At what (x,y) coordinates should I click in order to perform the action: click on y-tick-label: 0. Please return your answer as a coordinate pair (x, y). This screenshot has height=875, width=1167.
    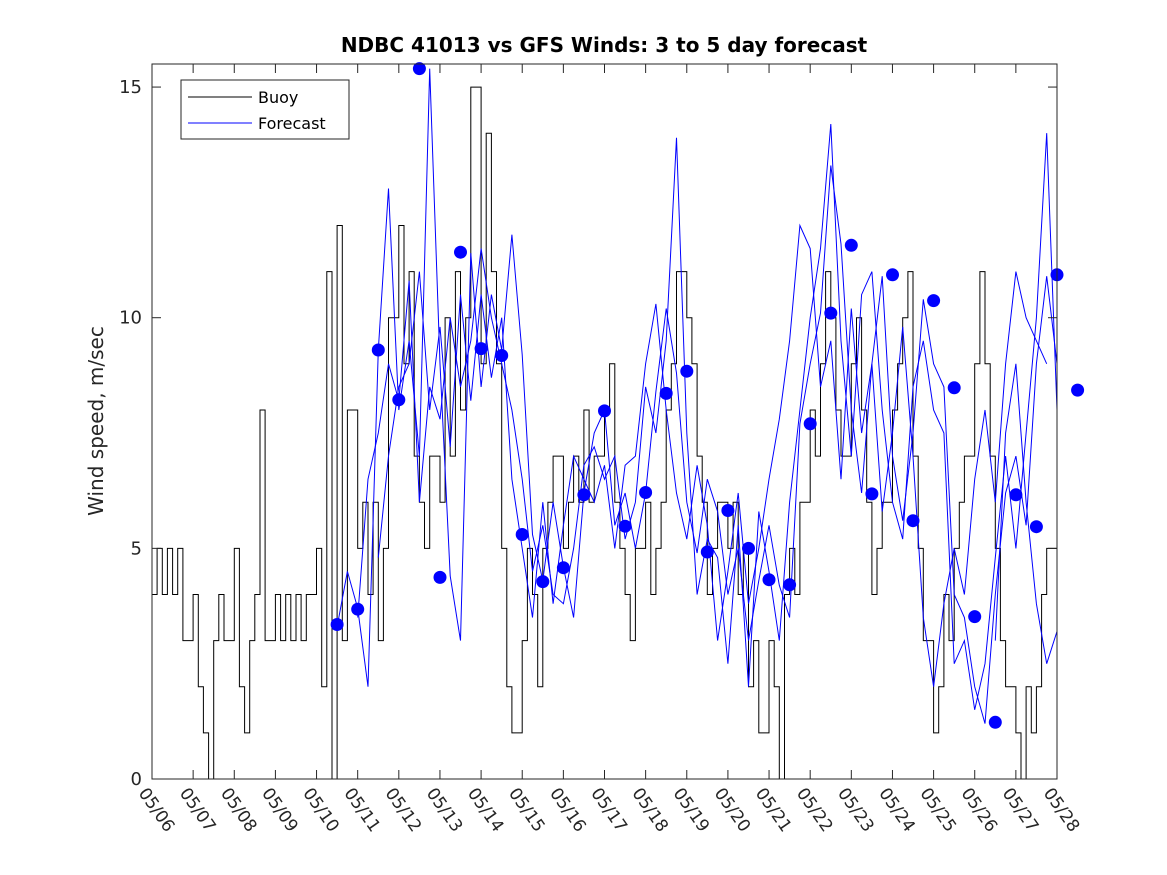
    Looking at the image, I should click on (136, 779).